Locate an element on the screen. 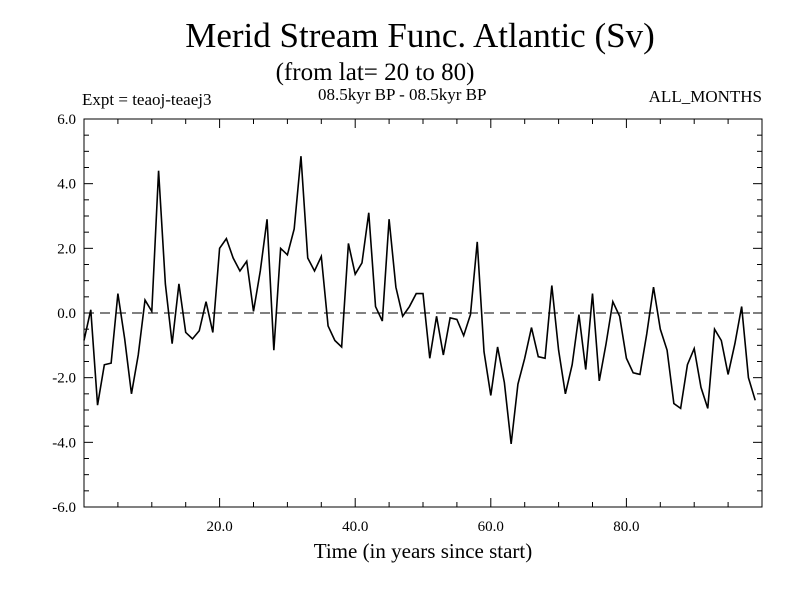  y-tick-label: -2.0 is located at coordinates (64, 379).